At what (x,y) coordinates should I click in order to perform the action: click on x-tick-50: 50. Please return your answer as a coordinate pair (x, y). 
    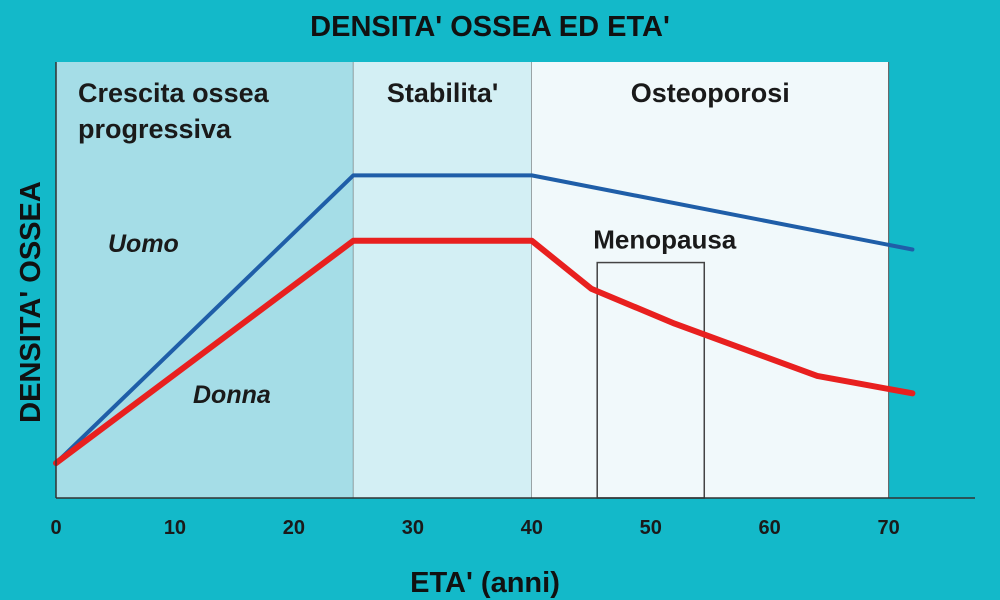
    Looking at the image, I should click on (651, 528).